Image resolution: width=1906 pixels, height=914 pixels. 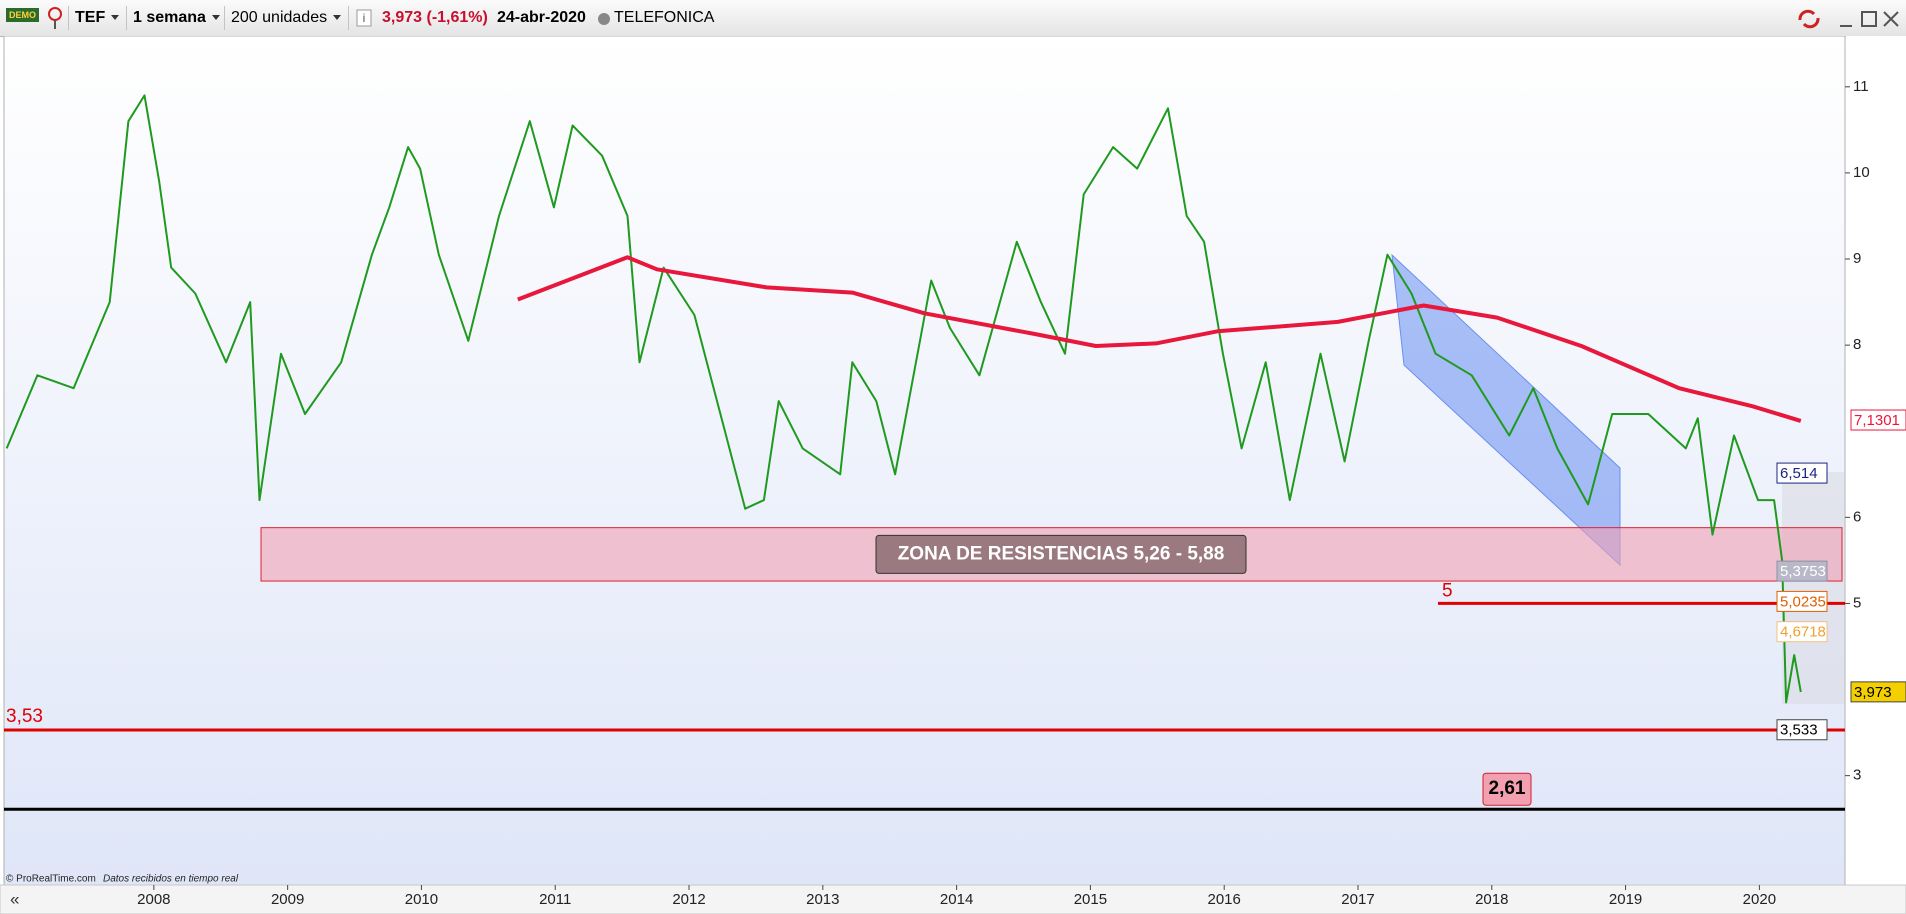 What do you see at coordinates (171, 879) in the screenshot?
I see `footer-status: Datos recibidos en tiempo real` at bounding box center [171, 879].